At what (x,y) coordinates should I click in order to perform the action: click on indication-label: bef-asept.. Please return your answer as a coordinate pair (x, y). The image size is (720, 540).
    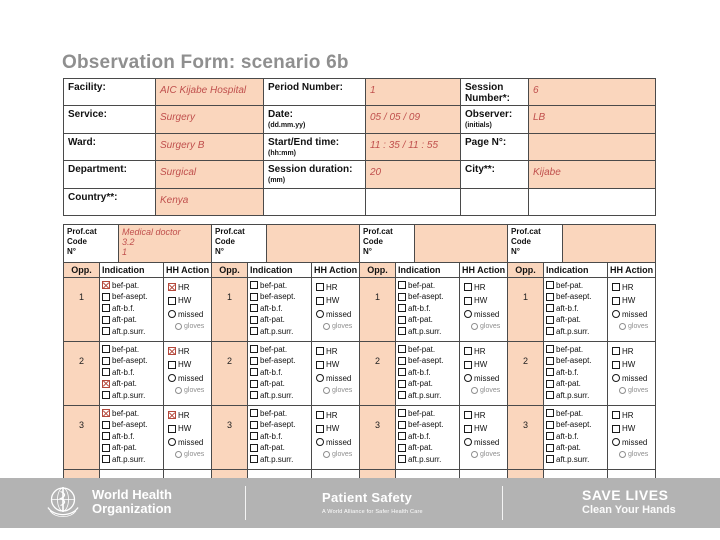
    Looking at the image, I should click on (574, 425).